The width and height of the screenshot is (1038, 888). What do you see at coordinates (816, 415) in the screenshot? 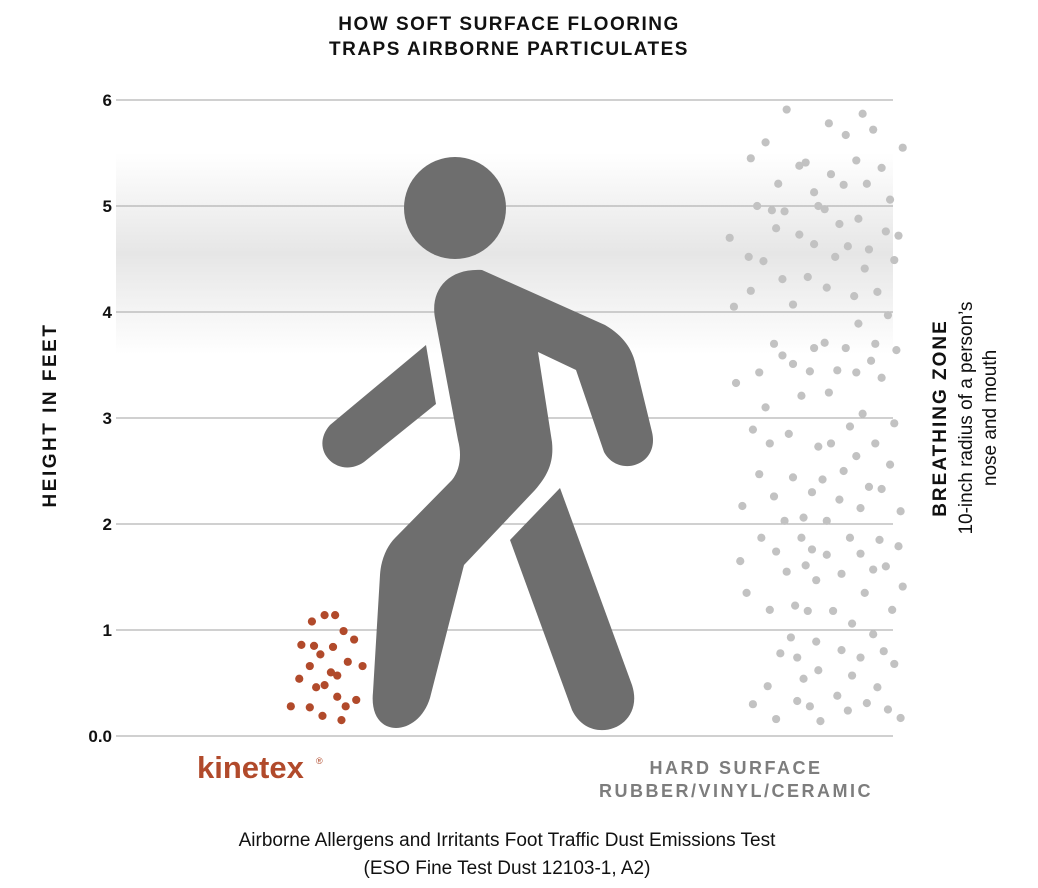
I see `hard-surface-particles` at bounding box center [816, 415].